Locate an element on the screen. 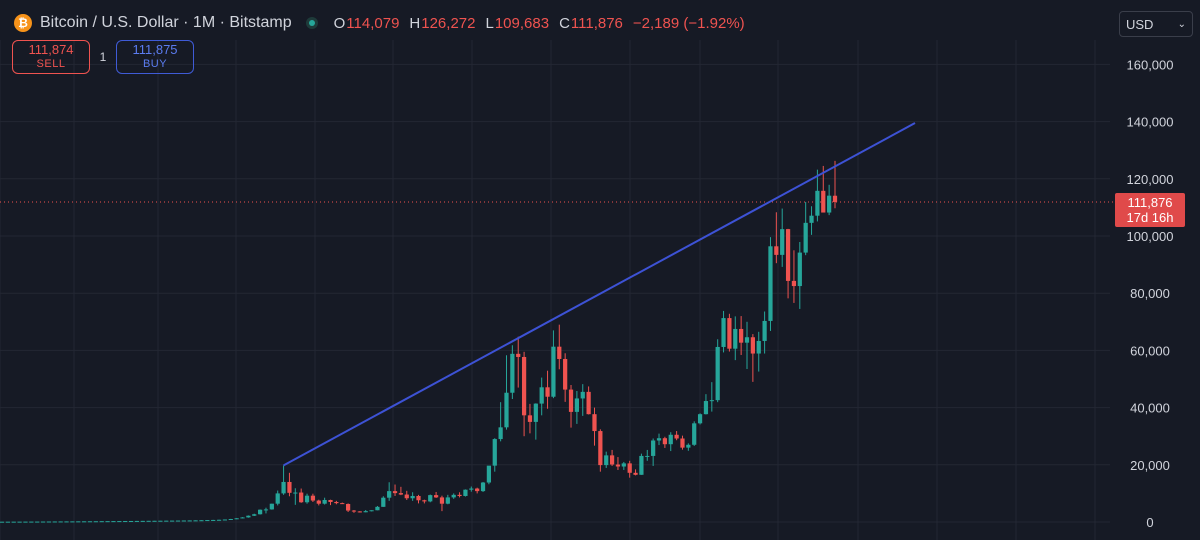 The height and width of the screenshot is (540, 1200). buy-price: 111,875 is located at coordinates (155, 49).